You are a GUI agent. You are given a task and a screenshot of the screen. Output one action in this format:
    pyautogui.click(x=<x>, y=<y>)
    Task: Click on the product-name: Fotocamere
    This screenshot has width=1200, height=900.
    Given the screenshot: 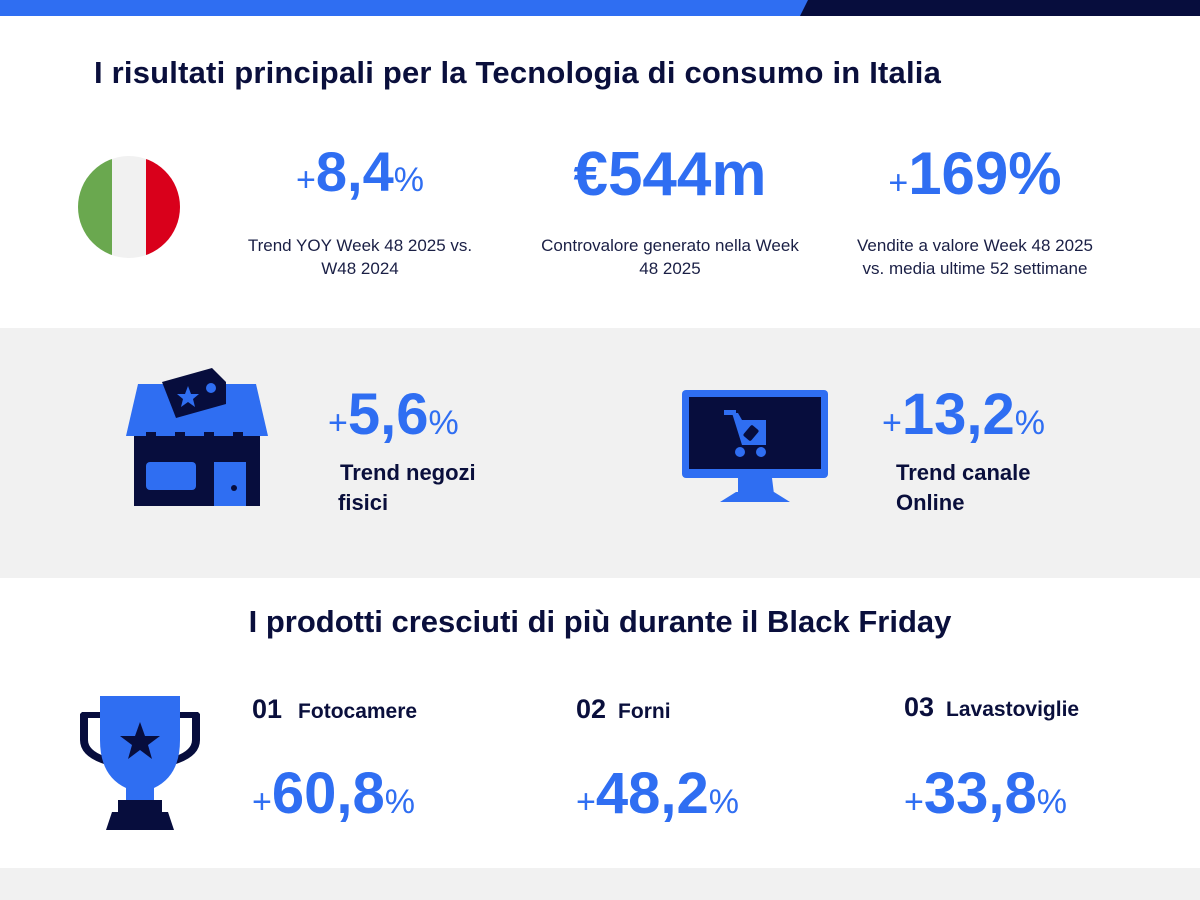 What is the action you would take?
    pyautogui.click(x=358, y=711)
    